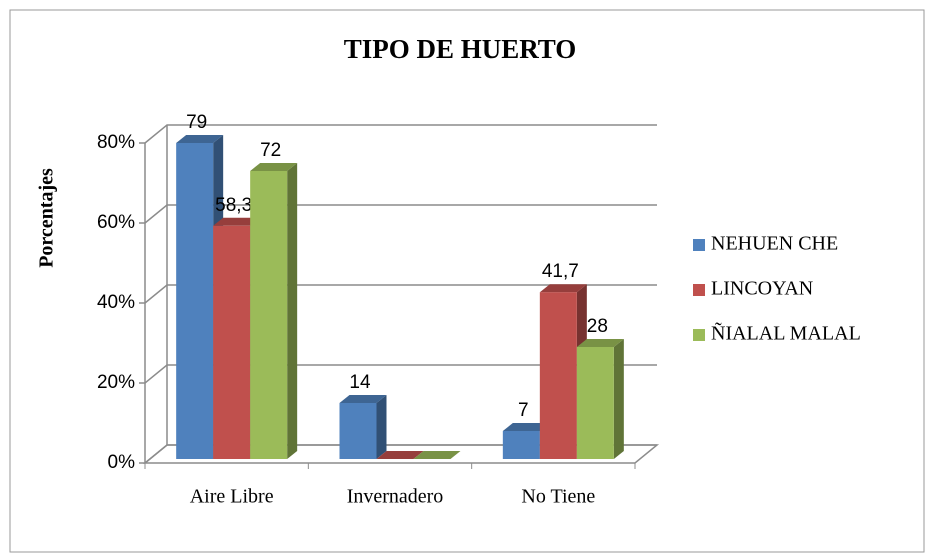 This screenshot has width=929, height=558. I want to click on y-tick-label: 0%, so click(122, 462).